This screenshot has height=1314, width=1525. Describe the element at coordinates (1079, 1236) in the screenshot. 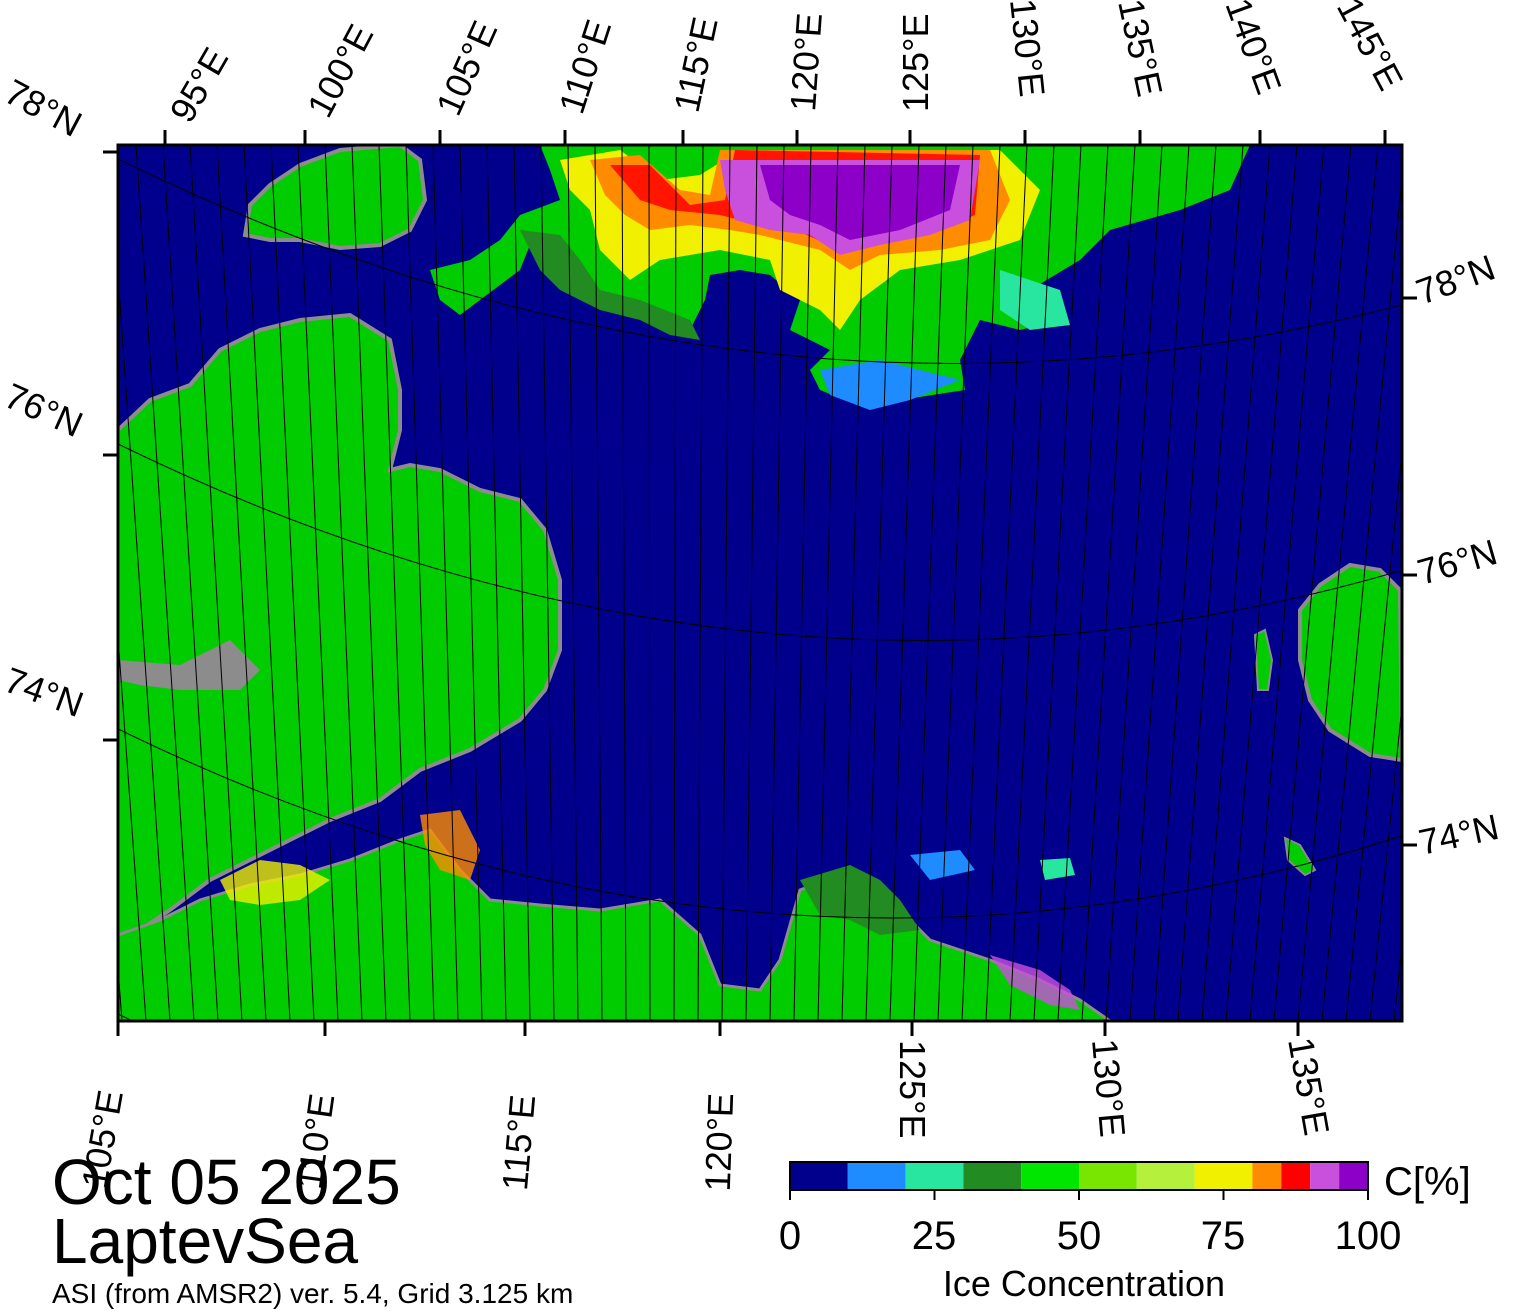

I see `colorbar-tick-label: 50` at that location.